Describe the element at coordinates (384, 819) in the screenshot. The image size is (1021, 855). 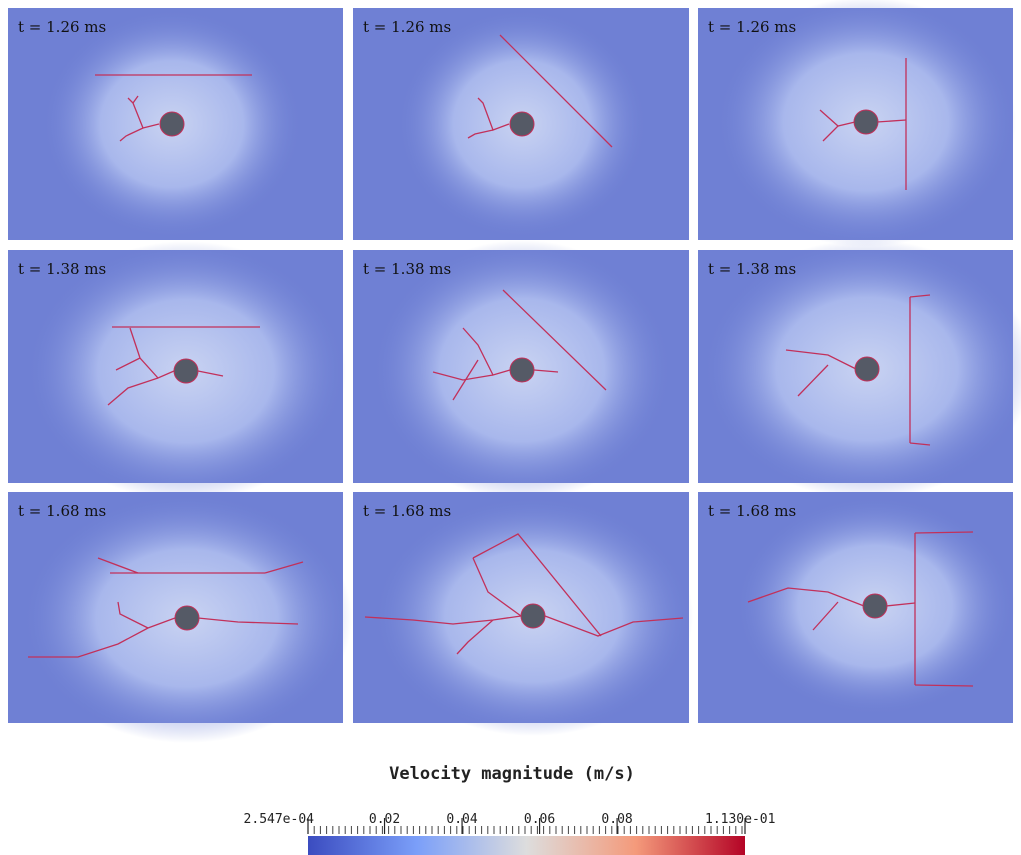
I see `tick-label: 0.02` at that location.